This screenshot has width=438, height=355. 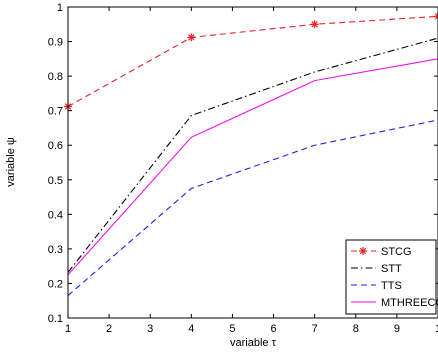 I want to click on x-tick-label: 8, so click(x=356, y=329).